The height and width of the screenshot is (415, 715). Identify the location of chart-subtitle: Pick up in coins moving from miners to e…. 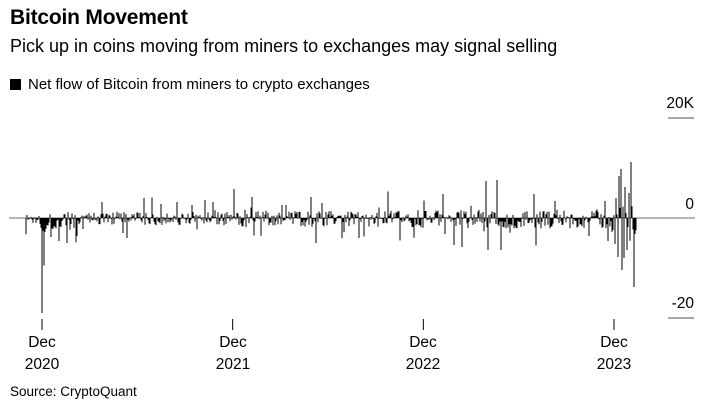
(284, 46).